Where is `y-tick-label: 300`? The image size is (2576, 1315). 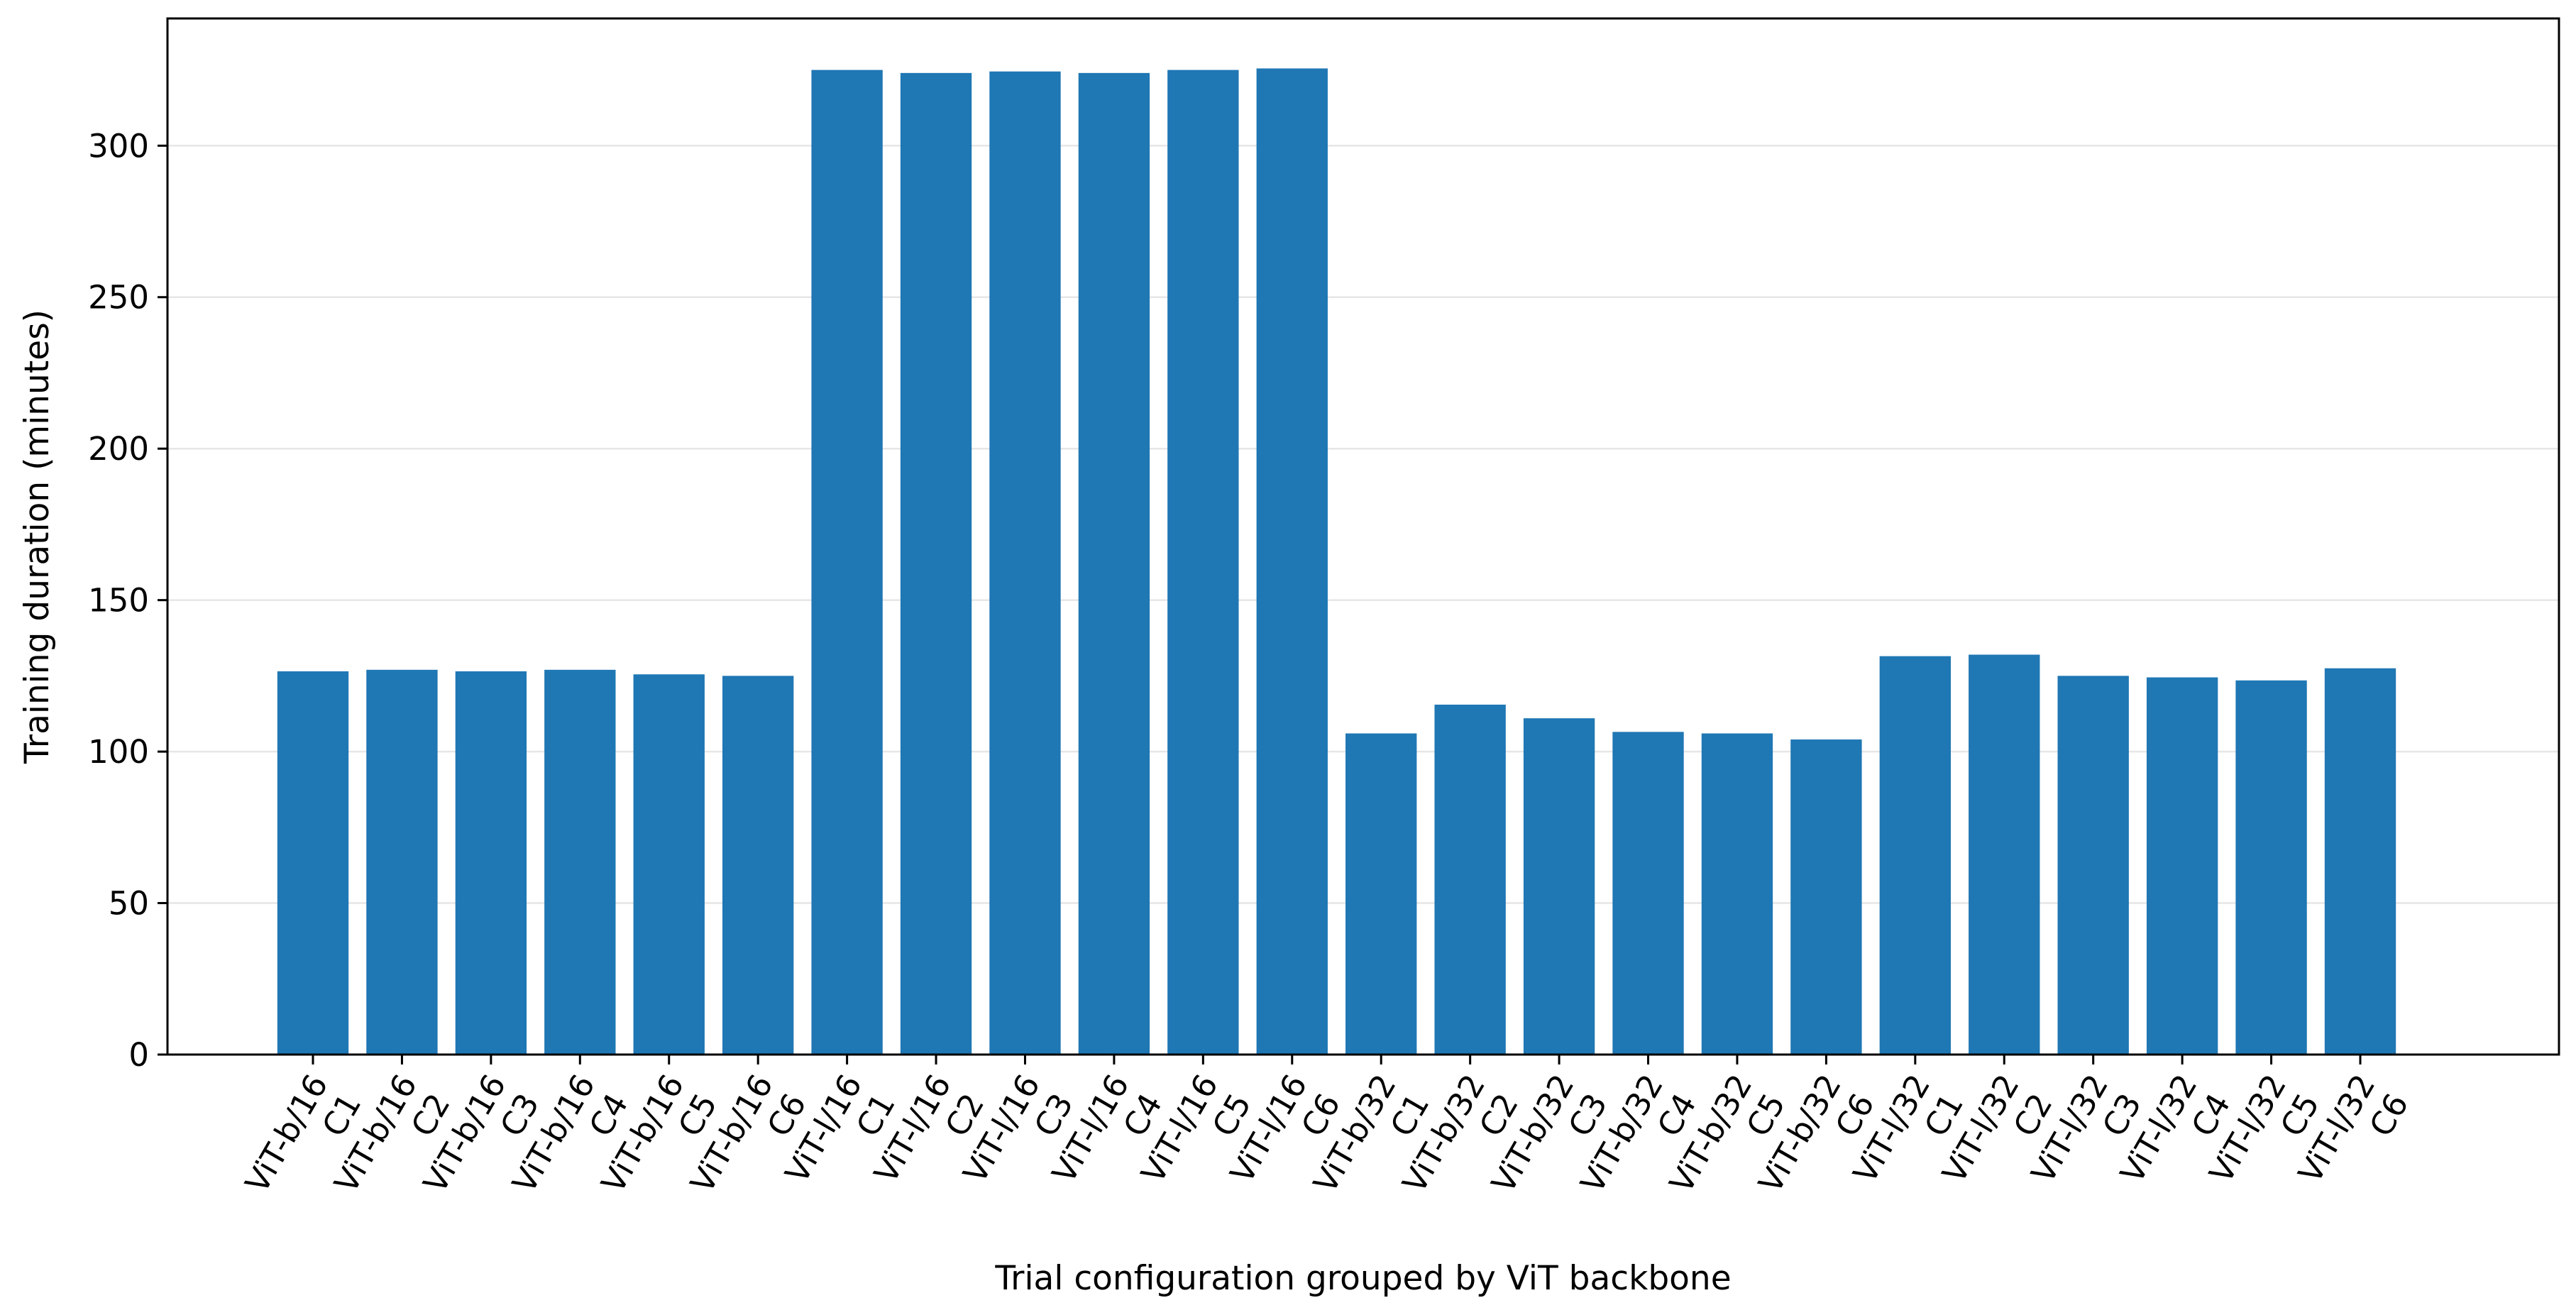 y-tick-label: 300 is located at coordinates (118, 146).